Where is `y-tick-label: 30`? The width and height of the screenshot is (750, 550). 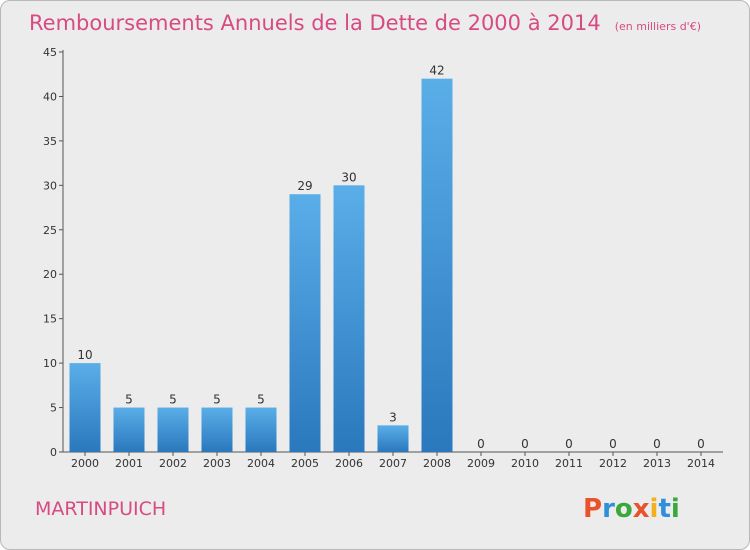
y-tick-label: 30 is located at coordinates (50, 185).